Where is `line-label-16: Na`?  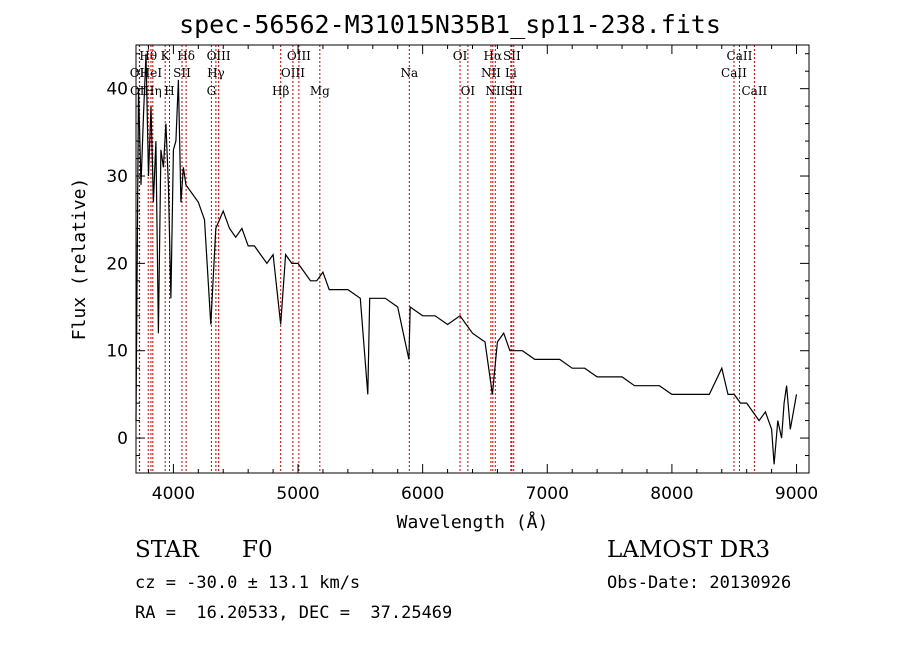
line-label-16: Na is located at coordinates (409, 73).